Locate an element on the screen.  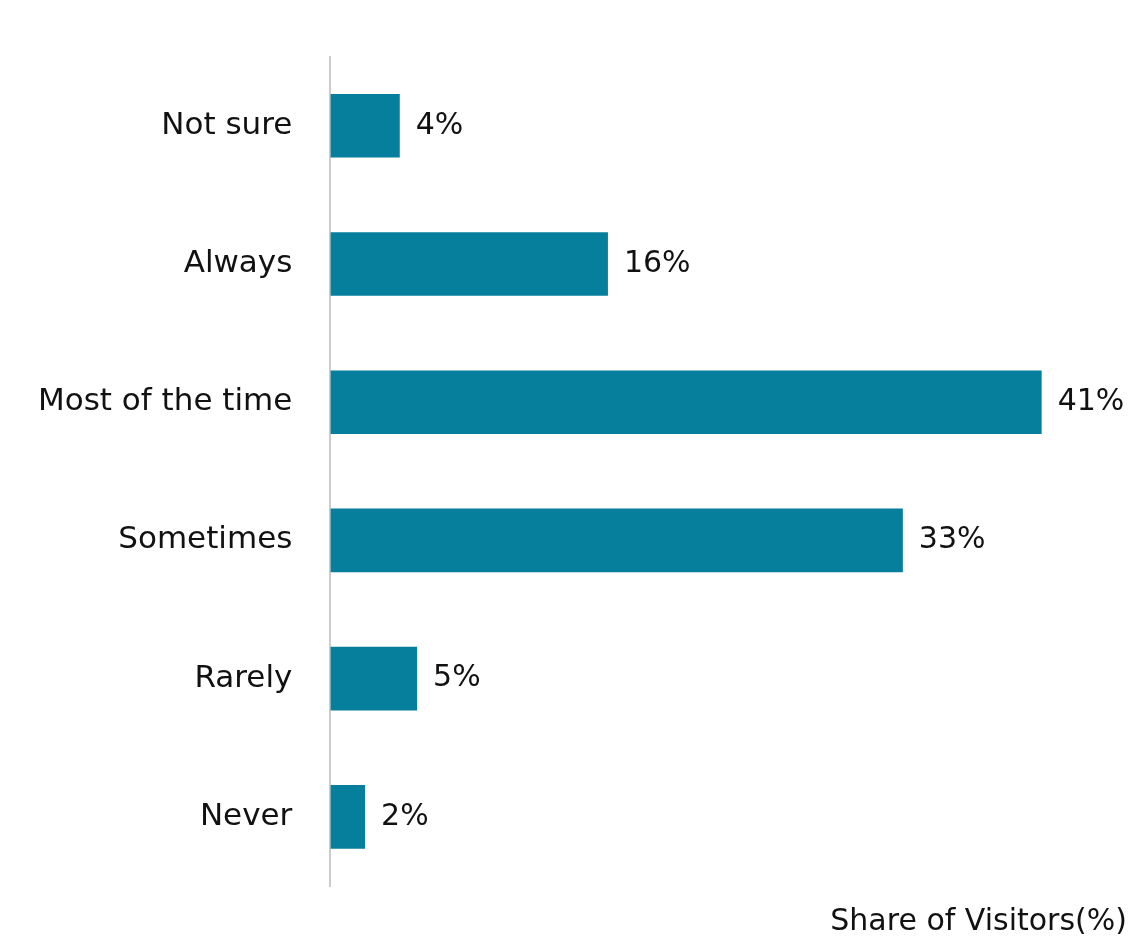
y-tick-label: Not sure is located at coordinates (227, 122).